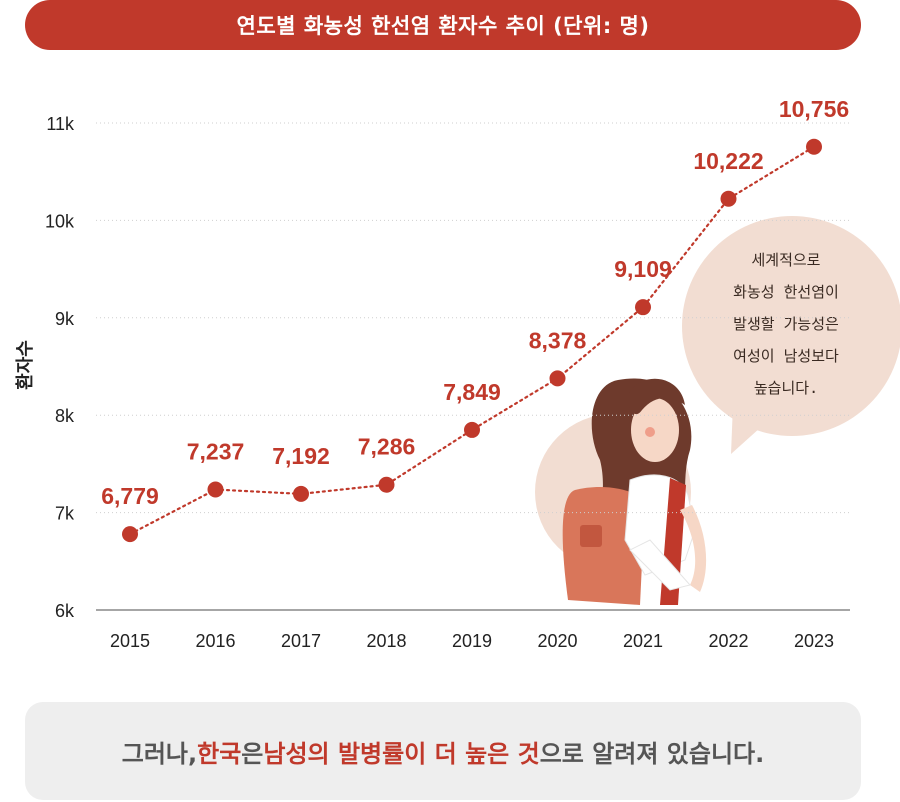 The height and width of the screenshot is (802, 900). I want to click on x-tick-label: 2022, so click(728, 641).